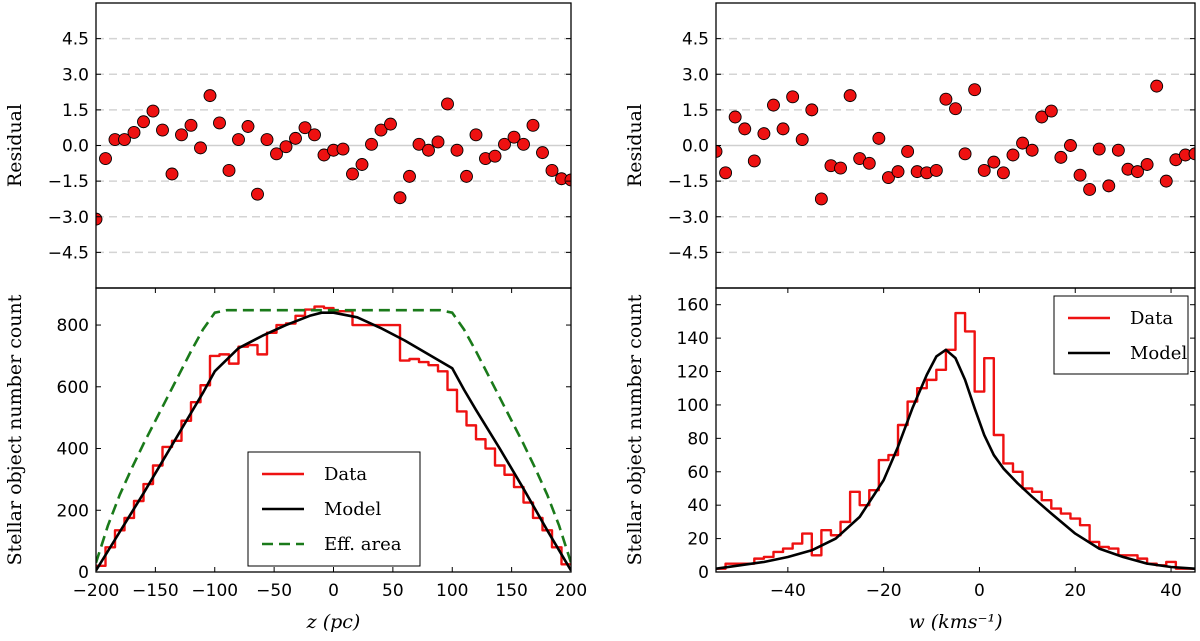 The width and height of the screenshot is (1200, 641). Describe the element at coordinates (979, 591) in the screenshot. I see `x-tick-label: 0` at that location.